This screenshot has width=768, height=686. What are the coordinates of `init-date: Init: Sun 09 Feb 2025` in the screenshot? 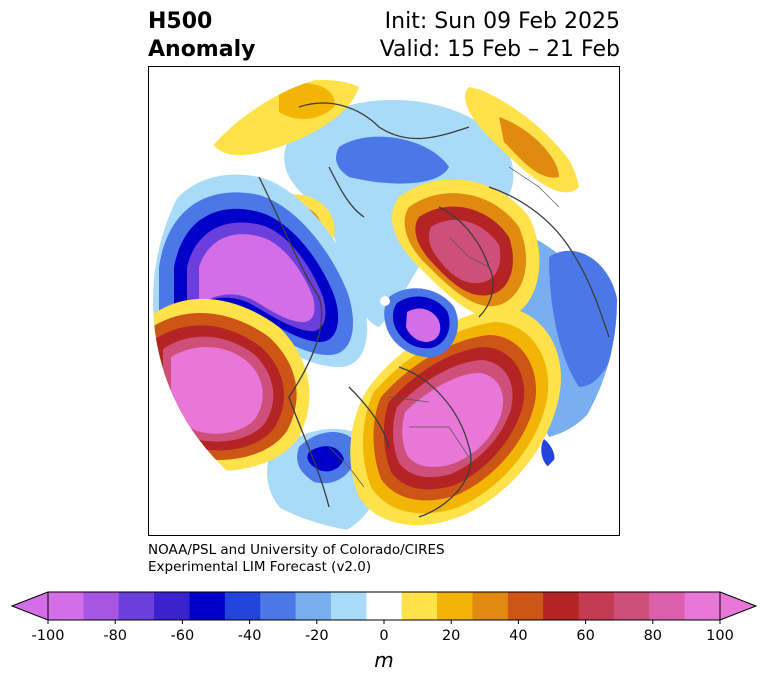 It's located at (502, 21).